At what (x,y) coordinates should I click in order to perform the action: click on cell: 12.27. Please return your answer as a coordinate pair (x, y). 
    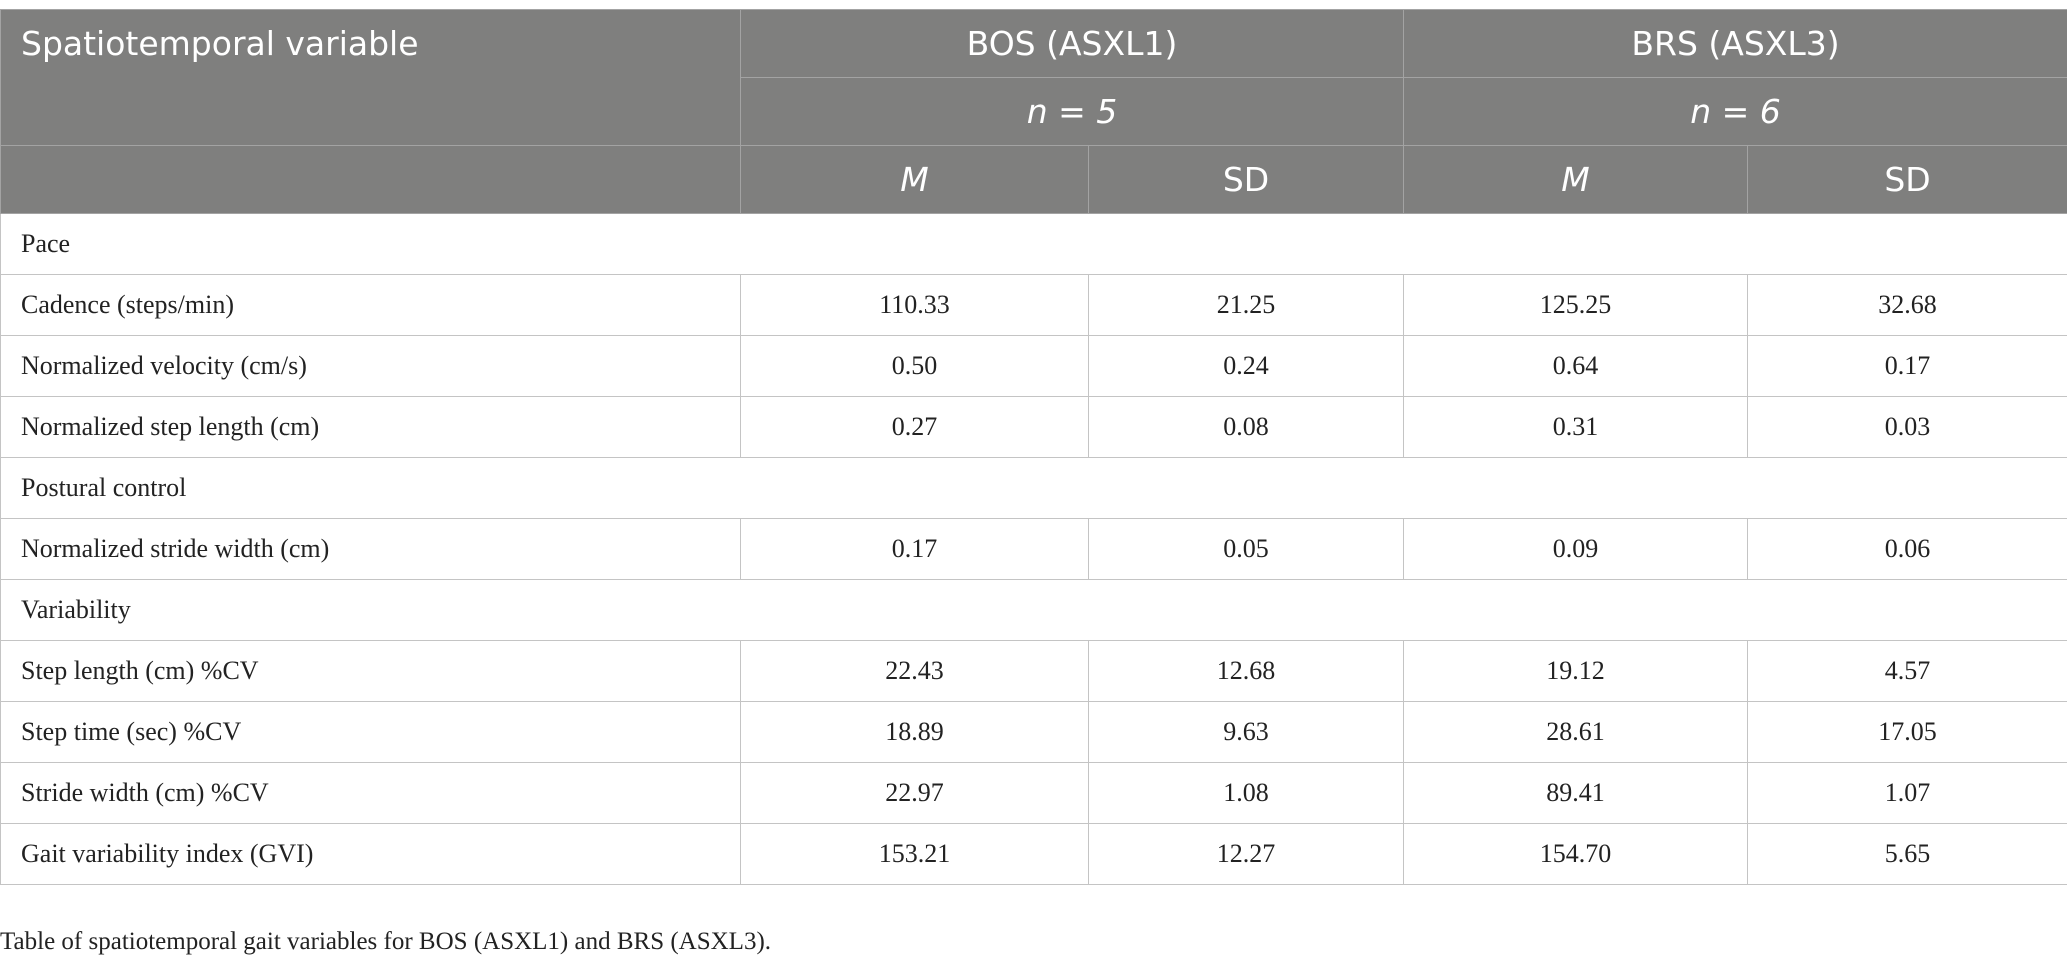
    Looking at the image, I should click on (1246, 854).